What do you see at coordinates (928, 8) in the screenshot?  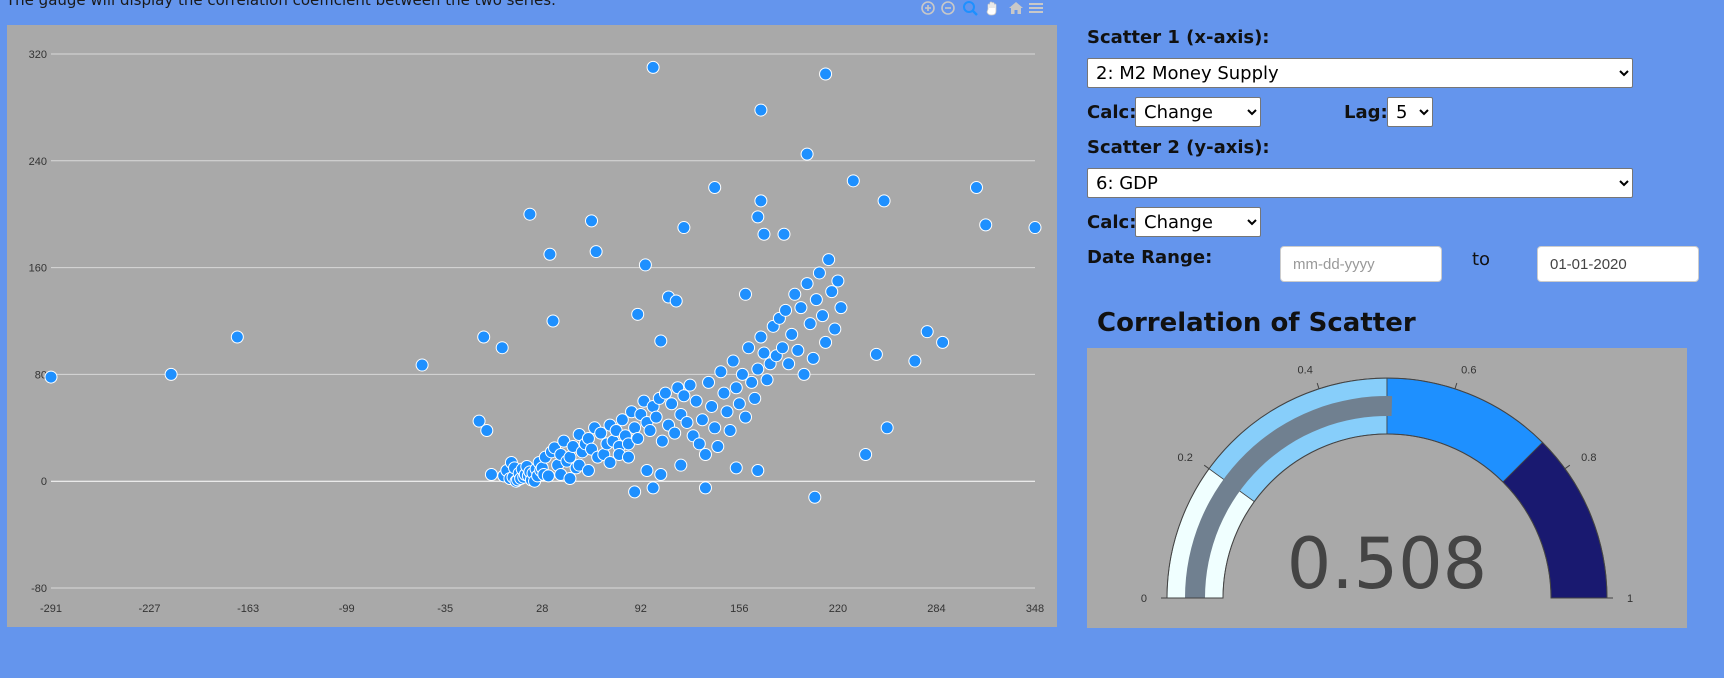 I see `zoom-in-icon` at bounding box center [928, 8].